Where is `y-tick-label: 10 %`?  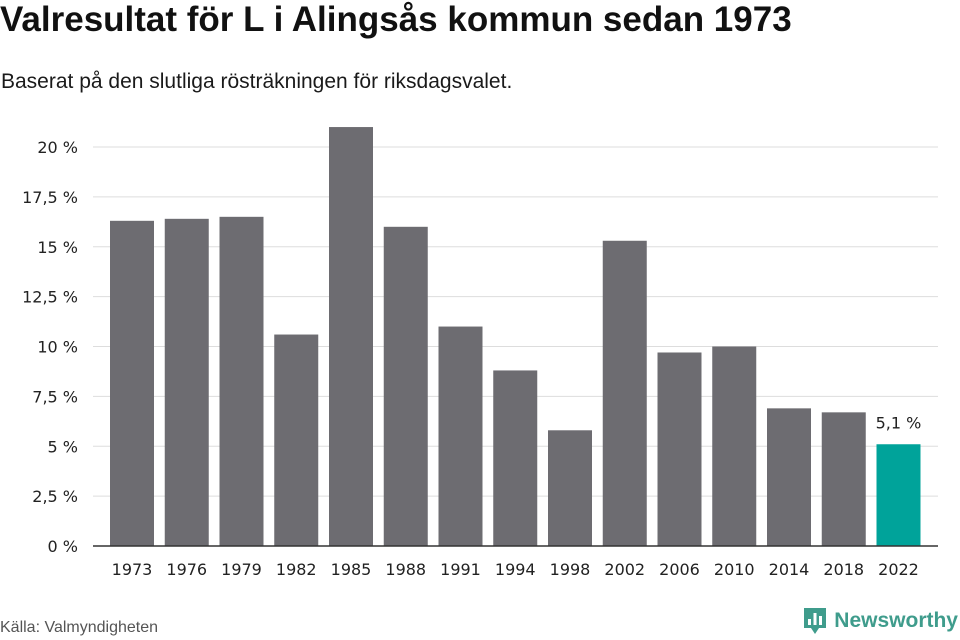 y-tick-label: 10 % is located at coordinates (57, 347).